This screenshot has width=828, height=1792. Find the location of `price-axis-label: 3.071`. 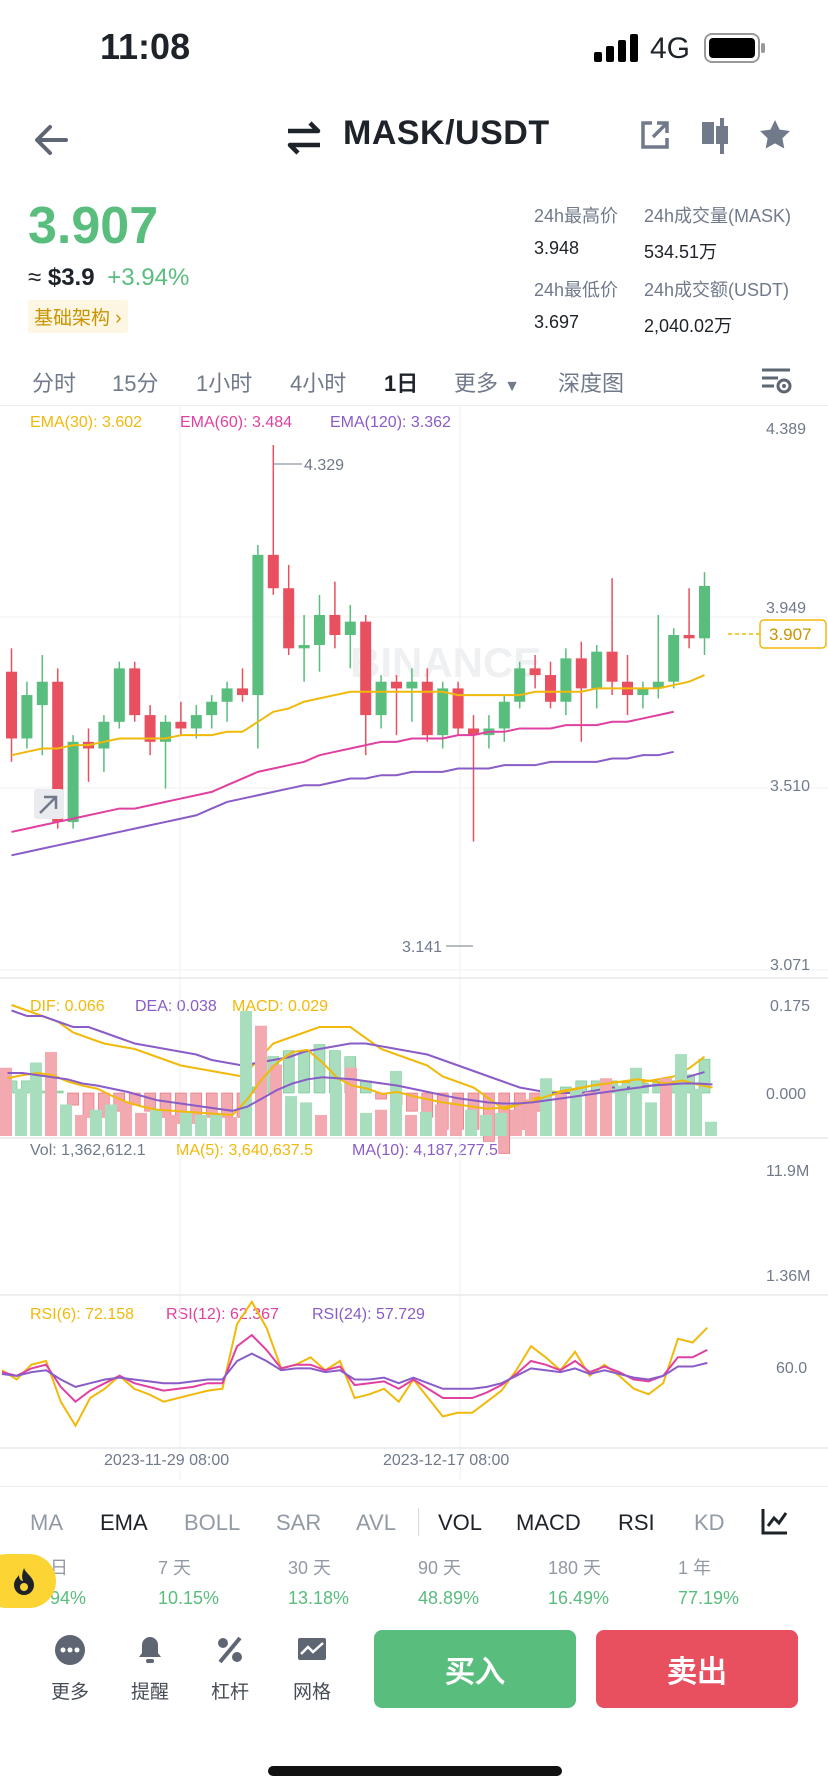

price-axis-label: 3.071 is located at coordinates (790, 965).